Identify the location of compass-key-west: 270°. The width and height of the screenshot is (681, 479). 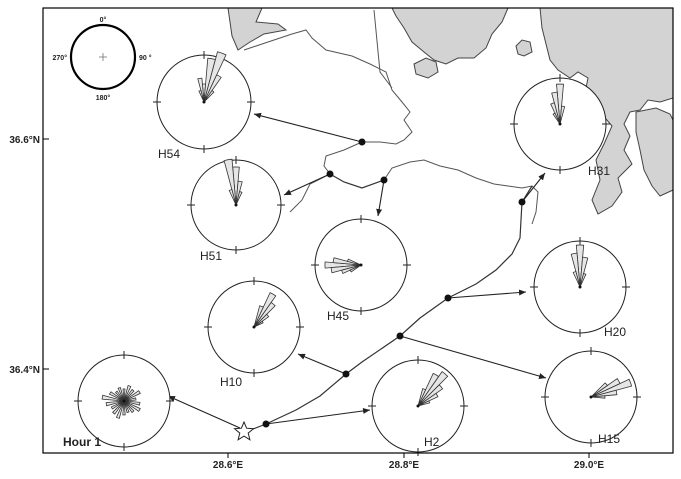
(60, 58).